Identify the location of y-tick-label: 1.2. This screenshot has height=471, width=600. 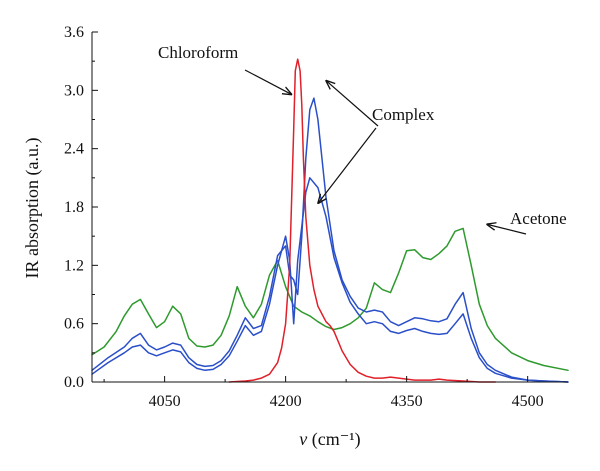
(74, 265).